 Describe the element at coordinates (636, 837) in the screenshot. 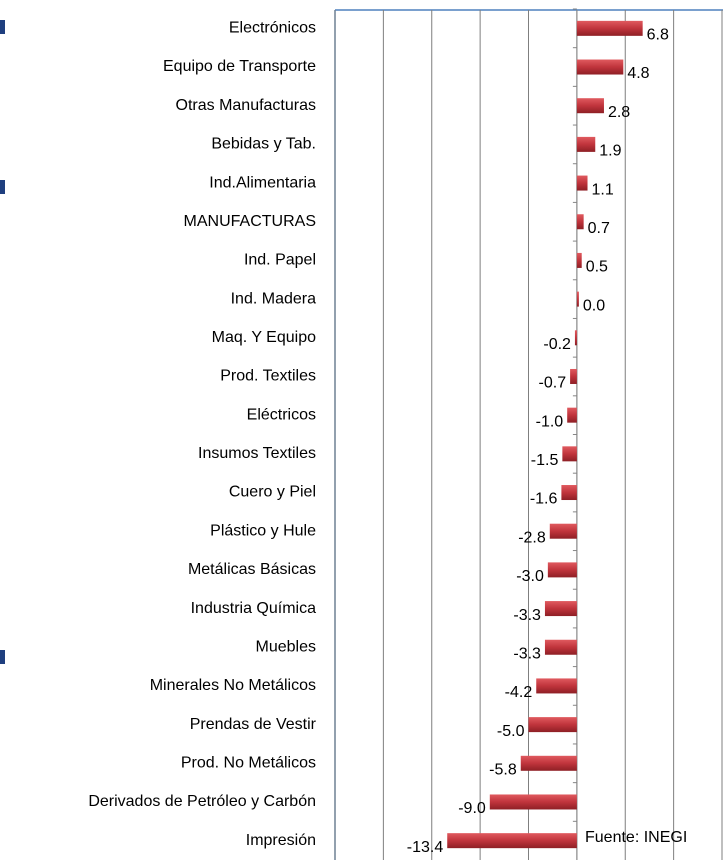

I see `annotation: Fuente: INEGI` at that location.